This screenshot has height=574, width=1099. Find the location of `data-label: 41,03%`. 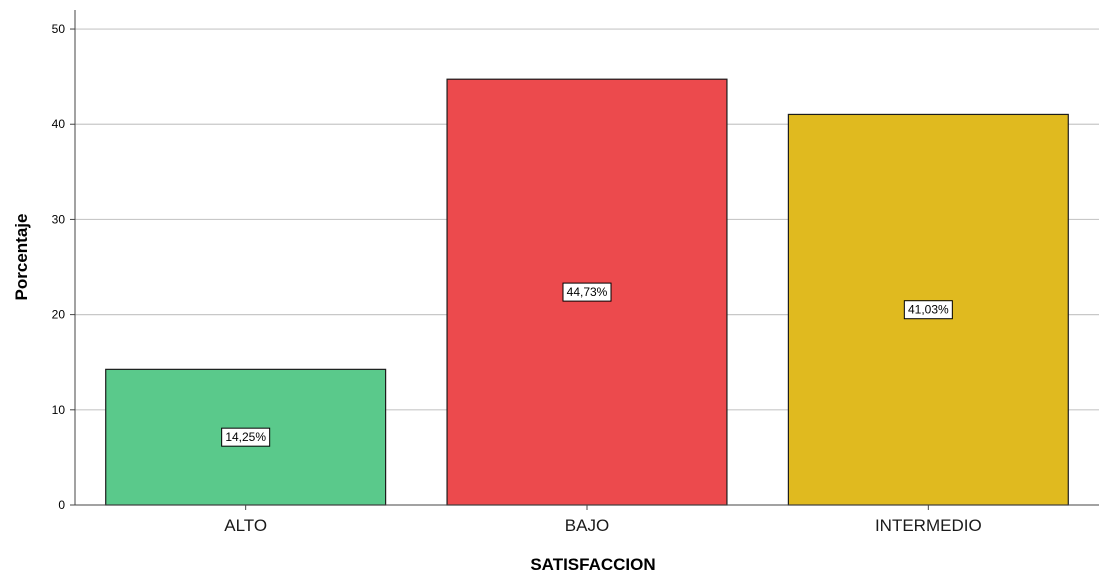

data-label: 41,03% is located at coordinates (928, 310).